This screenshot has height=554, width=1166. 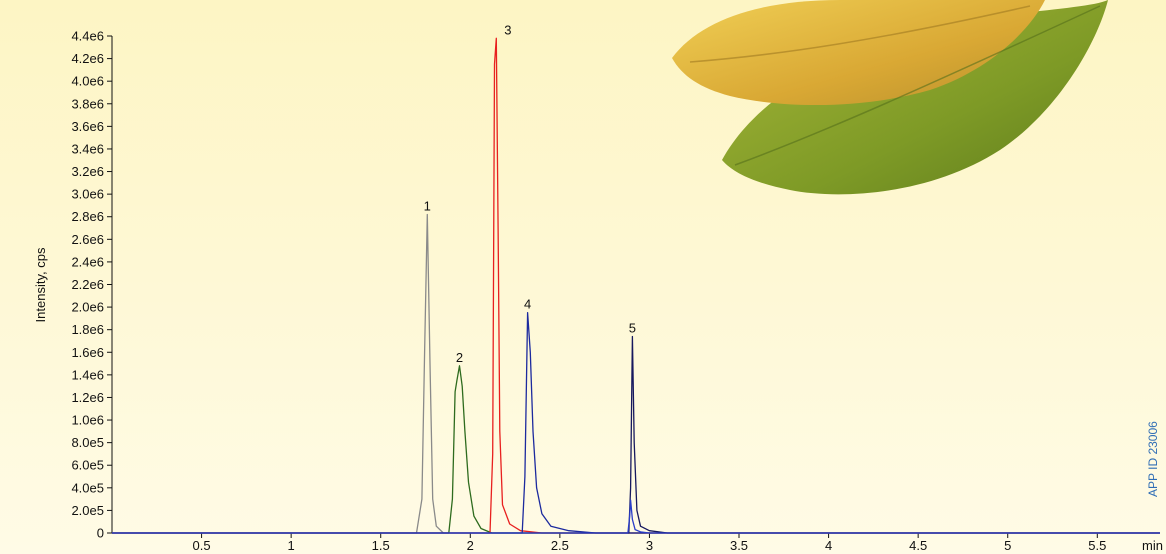 I want to click on peak-label-2: 2, so click(x=459, y=357).